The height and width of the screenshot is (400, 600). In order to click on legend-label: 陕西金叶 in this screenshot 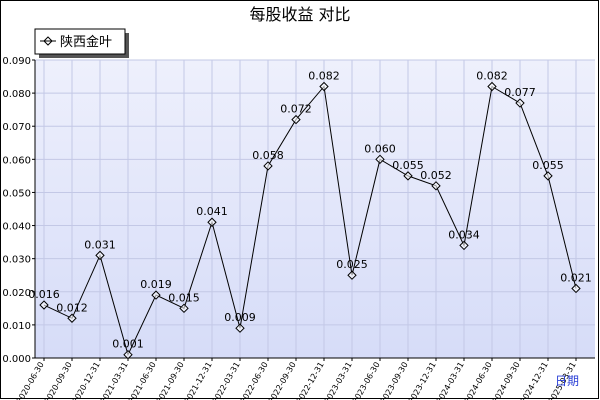, I will do `click(86, 42)`.